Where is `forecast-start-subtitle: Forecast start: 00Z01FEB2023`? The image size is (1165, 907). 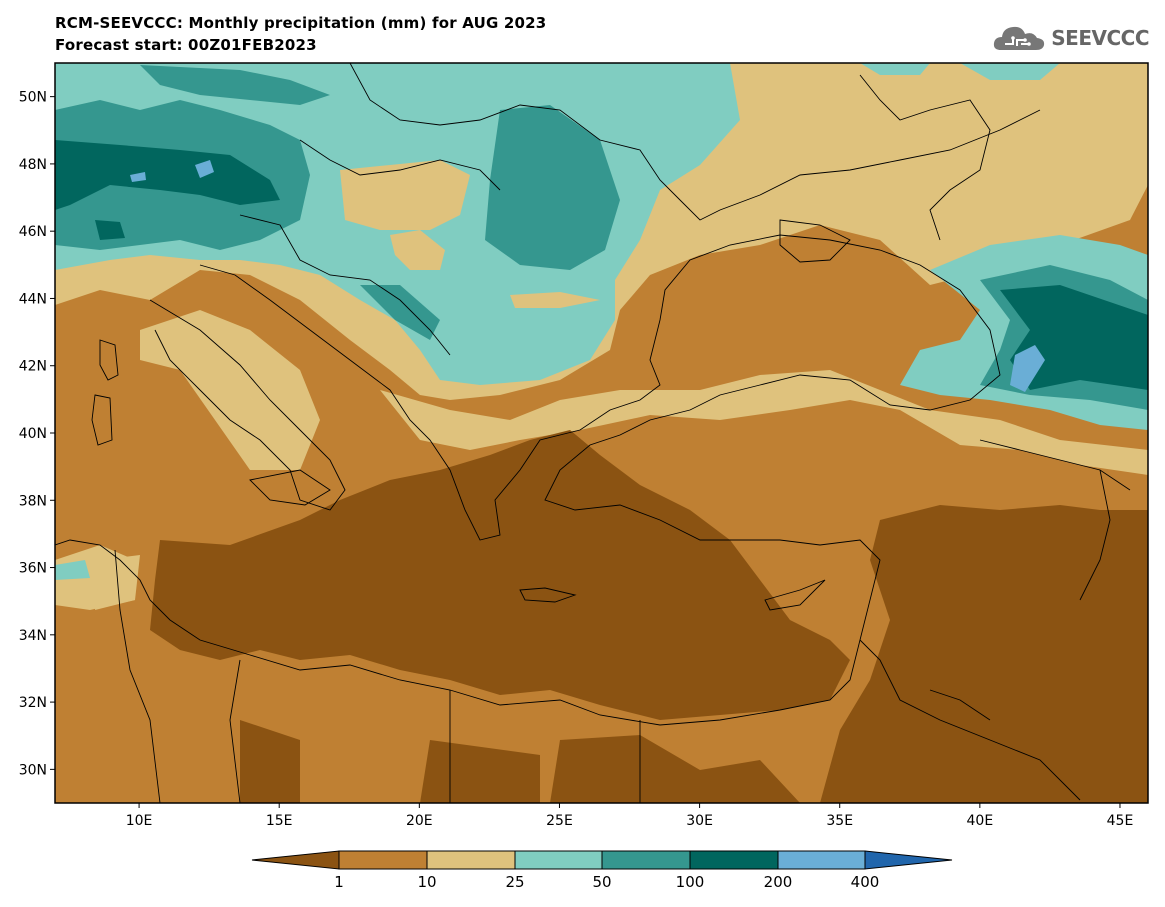 forecast-start-subtitle: Forecast start: 00Z01FEB2023 is located at coordinates (186, 45).